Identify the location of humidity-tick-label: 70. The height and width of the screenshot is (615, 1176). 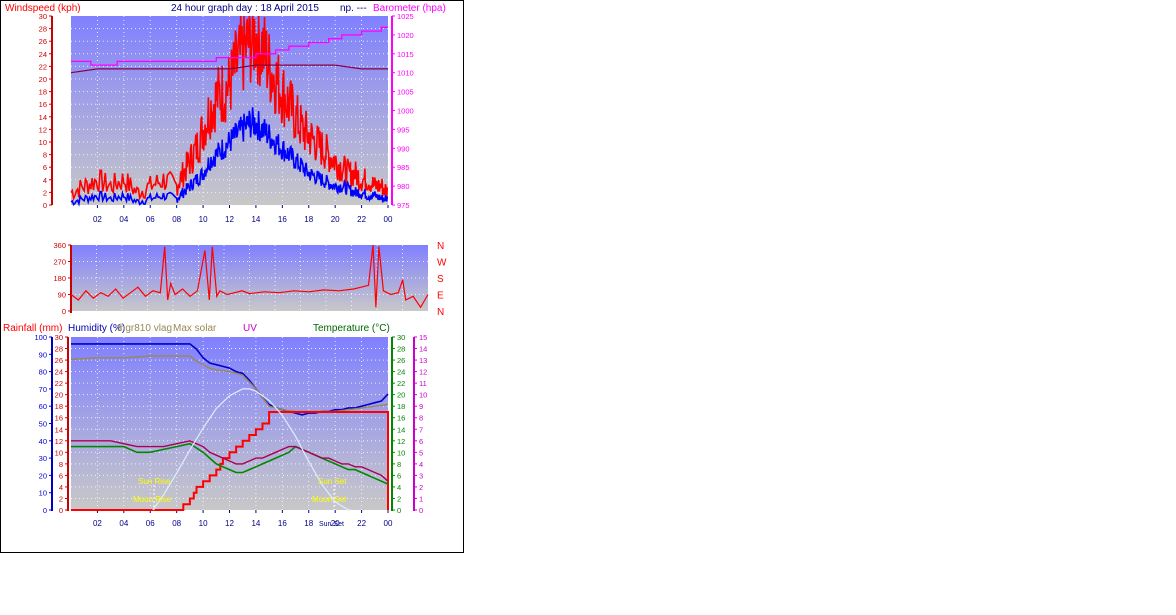
(43, 389).